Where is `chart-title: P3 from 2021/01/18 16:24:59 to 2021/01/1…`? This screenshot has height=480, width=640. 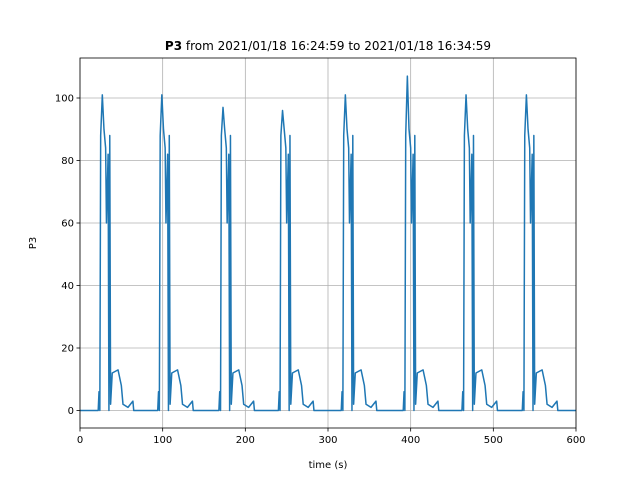
chart-title: P3 from 2021/01/18 16:24:59 to 2021/01/1… is located at coordinates (328, 46).